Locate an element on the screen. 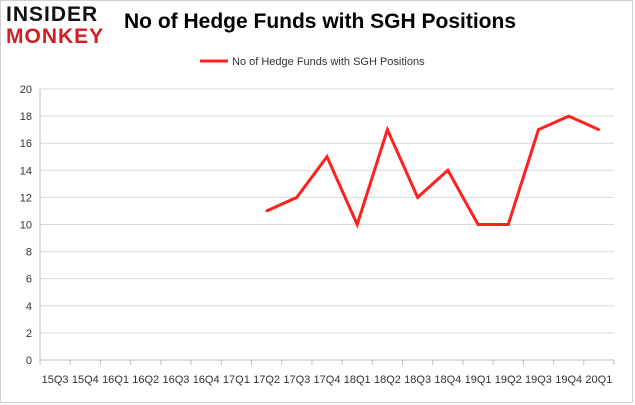 This screenshot has width=635, height=405. y-tick-label: 14 is located at coordinates (26, 171).